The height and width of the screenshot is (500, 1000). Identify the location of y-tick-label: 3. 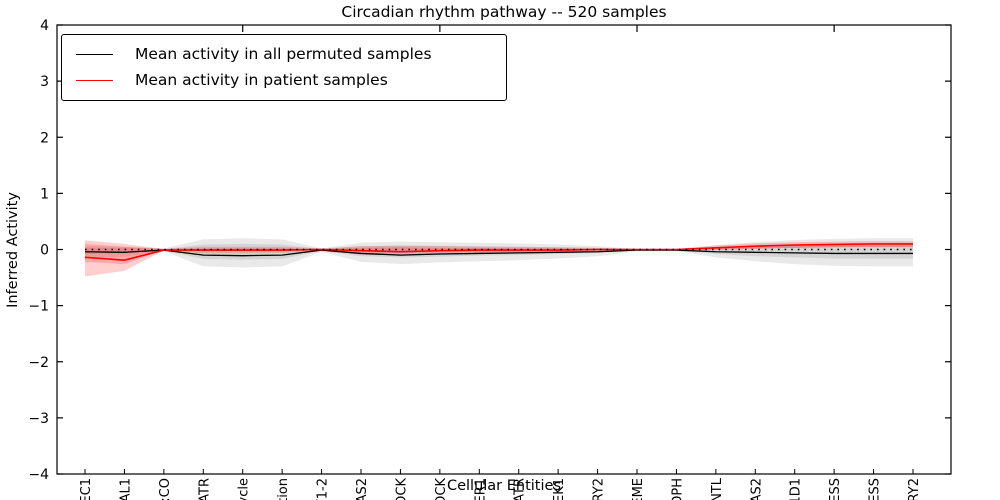
(44, 82).